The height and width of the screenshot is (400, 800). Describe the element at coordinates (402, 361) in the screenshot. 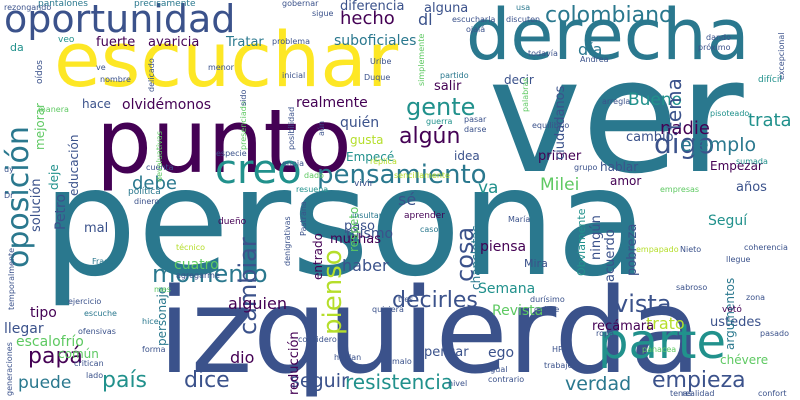

I see `word: malo` at that location.